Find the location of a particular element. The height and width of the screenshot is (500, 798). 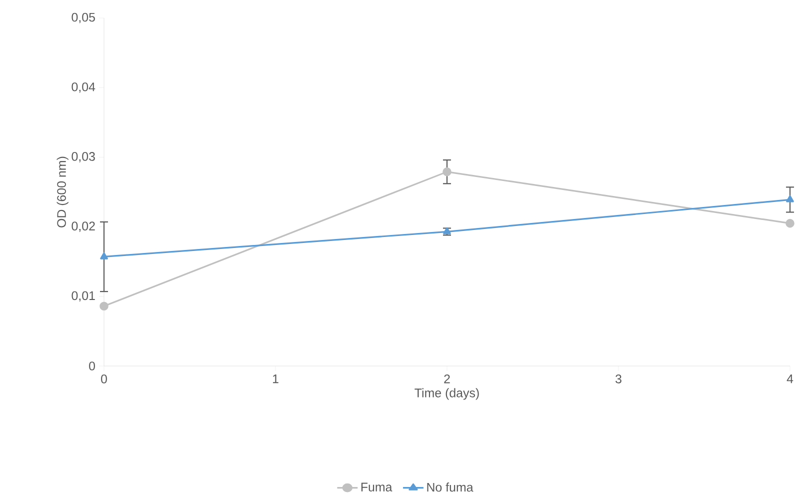

y-tick-label: 0,03 is located at coordinates (83, 157).